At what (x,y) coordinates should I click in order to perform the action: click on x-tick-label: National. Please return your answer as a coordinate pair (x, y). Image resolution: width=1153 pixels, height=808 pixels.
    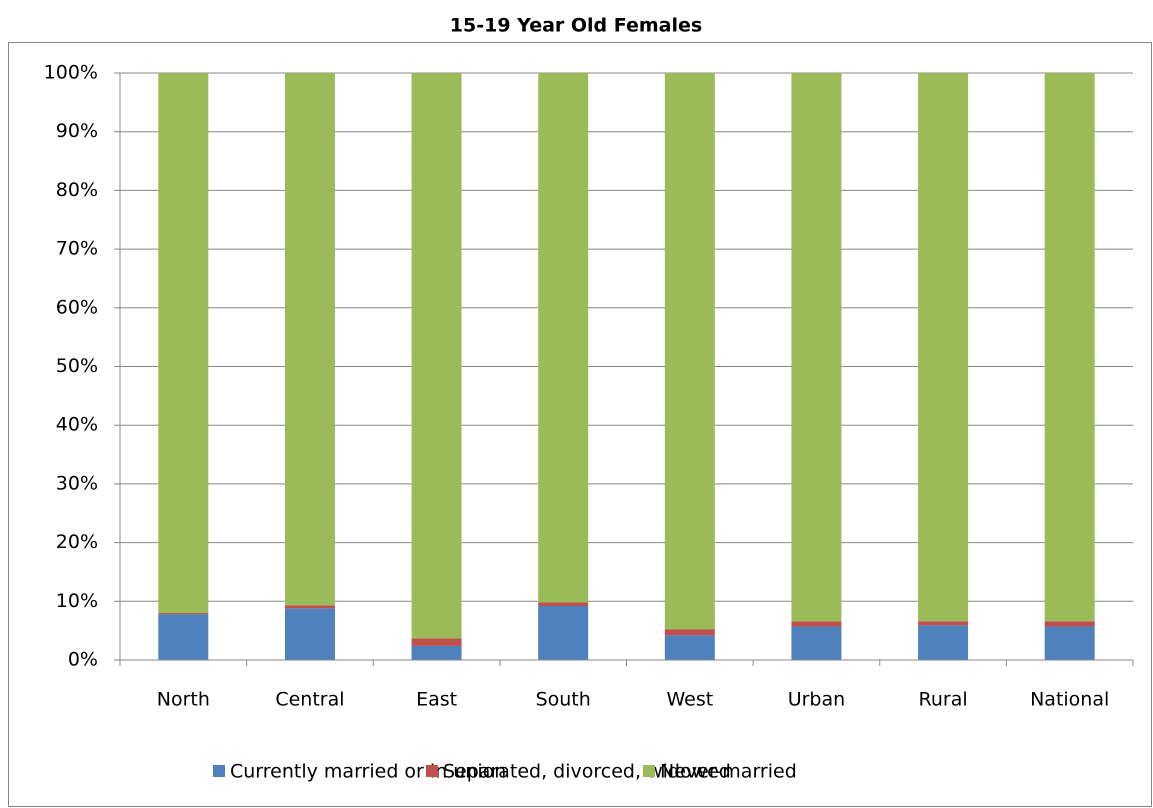
    Looking at the image, I should click on (1069, 700).